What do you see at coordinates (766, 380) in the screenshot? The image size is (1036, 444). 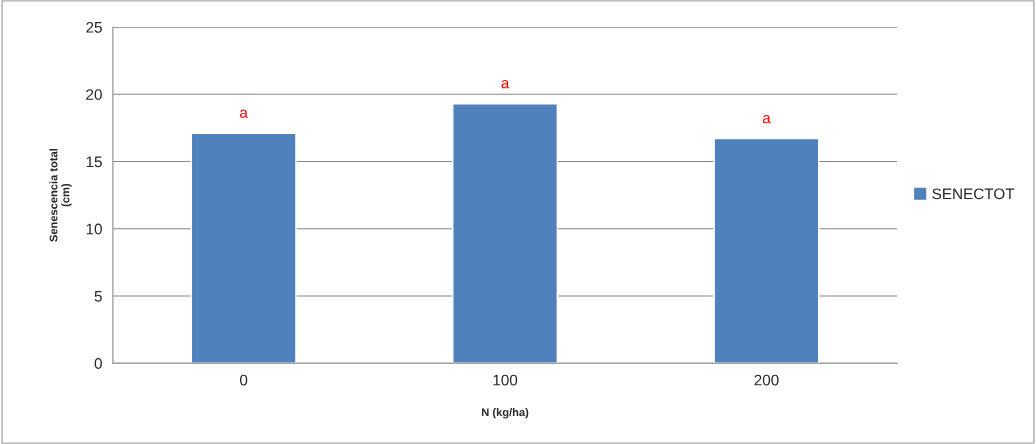 I see `x-tick-label: 200` at bounding box center [766, 380].